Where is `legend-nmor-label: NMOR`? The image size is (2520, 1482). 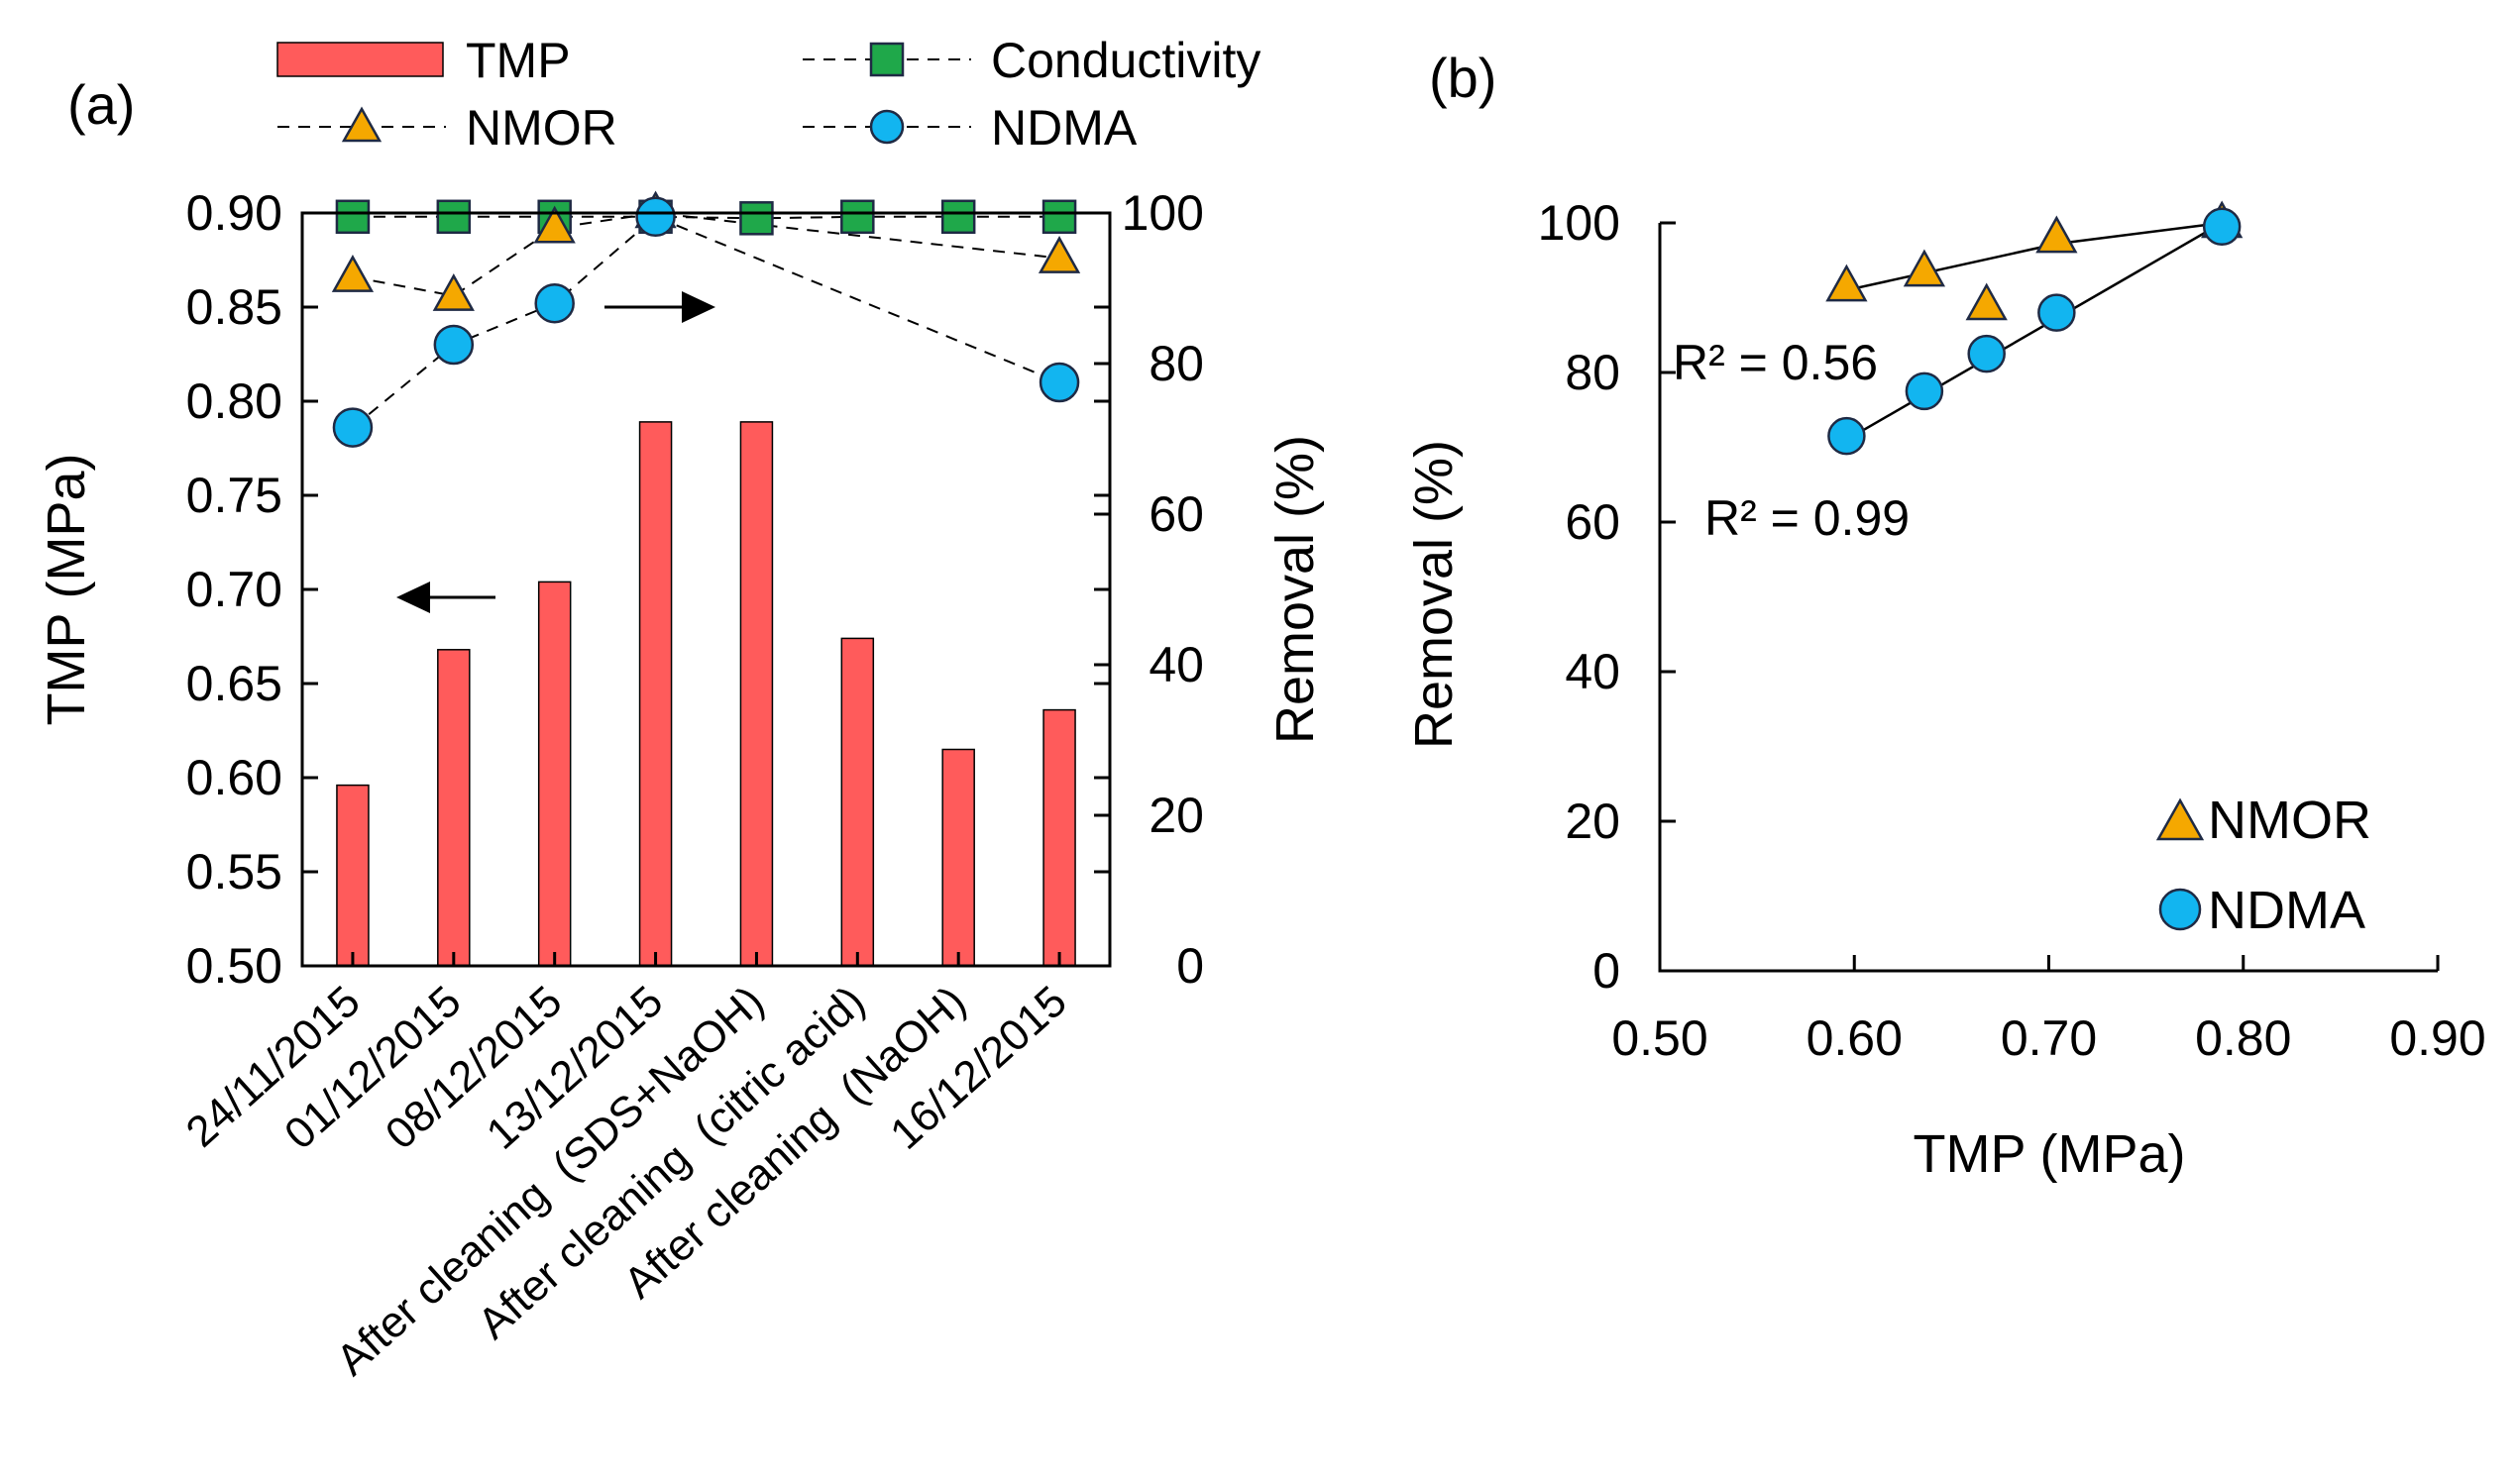
legend-nmor-label: NMOR is located at coordinates (541, 128).